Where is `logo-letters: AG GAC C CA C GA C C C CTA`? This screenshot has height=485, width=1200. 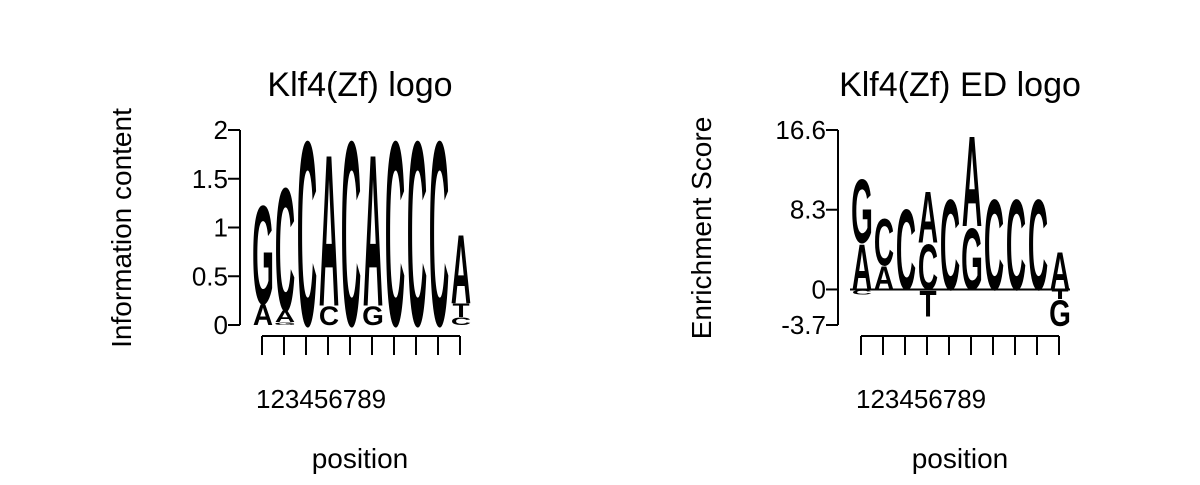 logo-letters: AG GAC C CA C GA C C C CTA is located at coordinates (361, 233).